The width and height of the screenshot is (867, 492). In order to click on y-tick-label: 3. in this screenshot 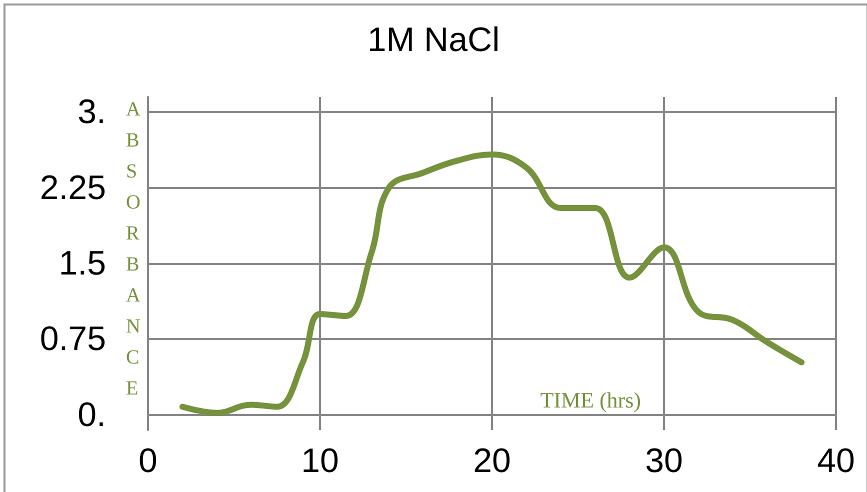, I will do `click(92, 112)`.